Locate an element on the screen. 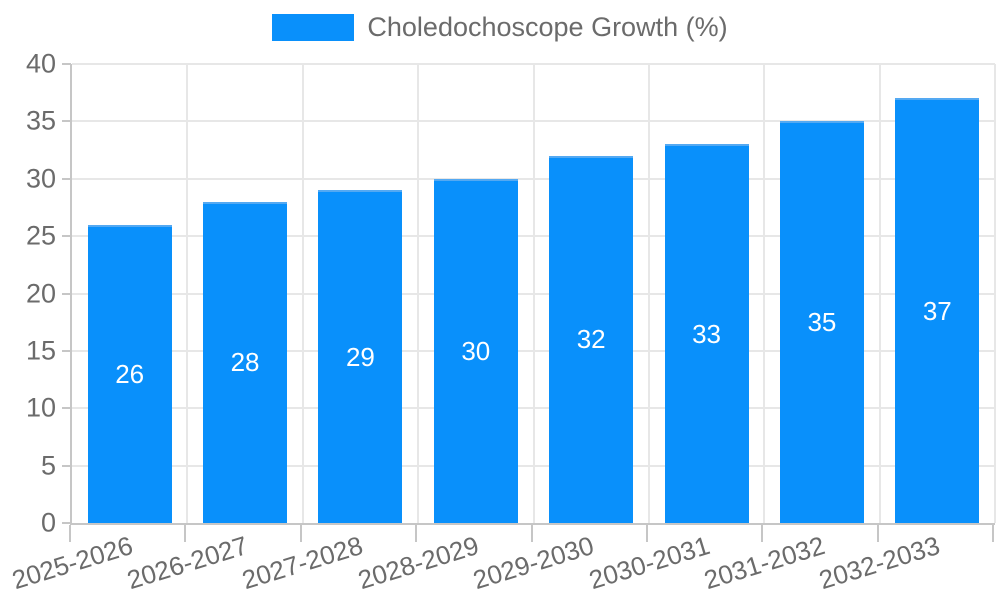  bar-value-label: 32 is located at coordinates (591, 339).